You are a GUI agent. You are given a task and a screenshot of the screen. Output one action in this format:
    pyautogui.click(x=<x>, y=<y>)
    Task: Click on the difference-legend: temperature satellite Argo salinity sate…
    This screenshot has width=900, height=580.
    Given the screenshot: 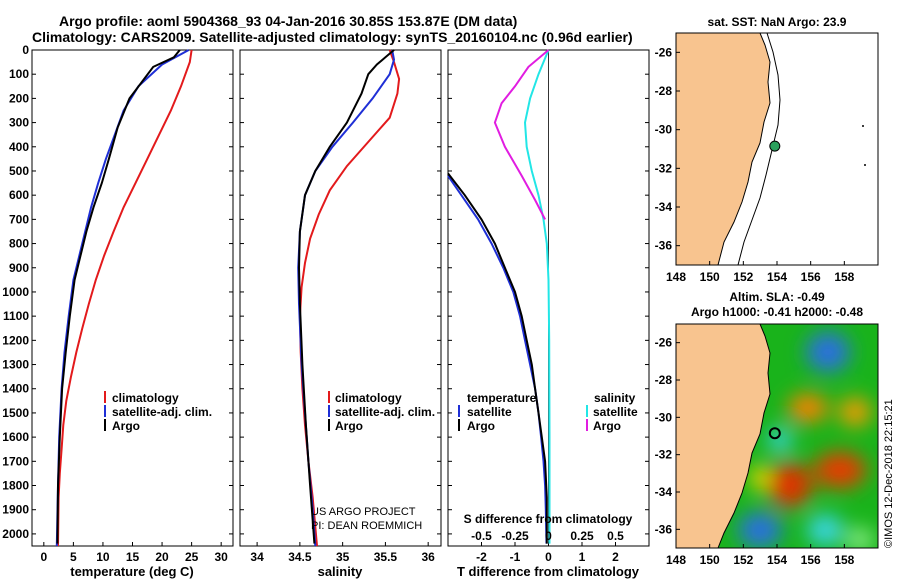 What is the action you would take?
    pyautogui.click(x=548, y=412)
    